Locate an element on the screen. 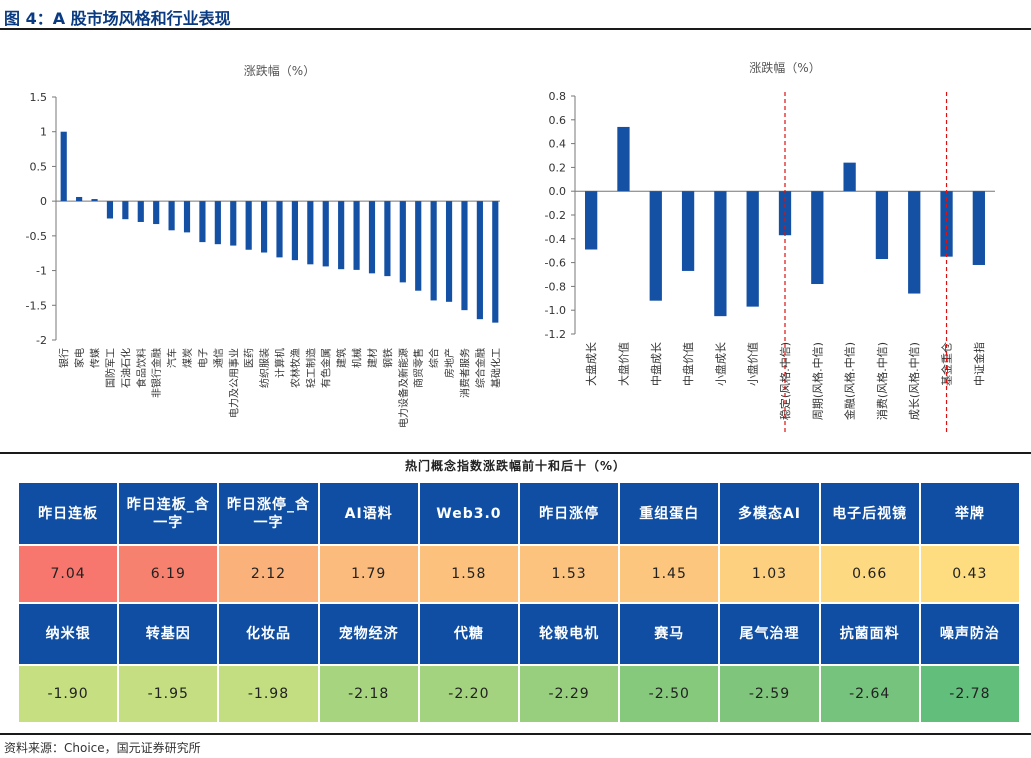 The width and height of the screenshot is (1031, 758). y-tick-label: -1.5 is located at coordinates (36, 305).